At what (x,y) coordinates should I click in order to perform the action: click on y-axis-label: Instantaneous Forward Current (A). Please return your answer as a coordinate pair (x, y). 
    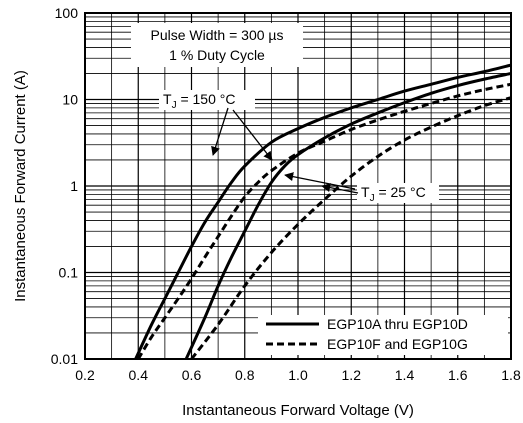
    Looking at the image, I should click on (20, 186).